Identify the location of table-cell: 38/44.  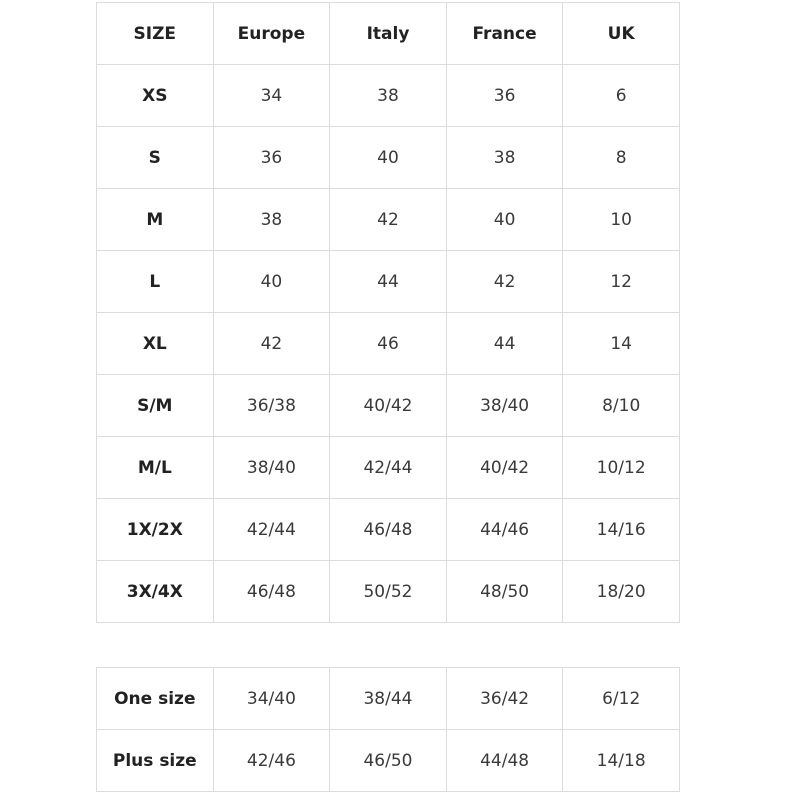
(388, 698).